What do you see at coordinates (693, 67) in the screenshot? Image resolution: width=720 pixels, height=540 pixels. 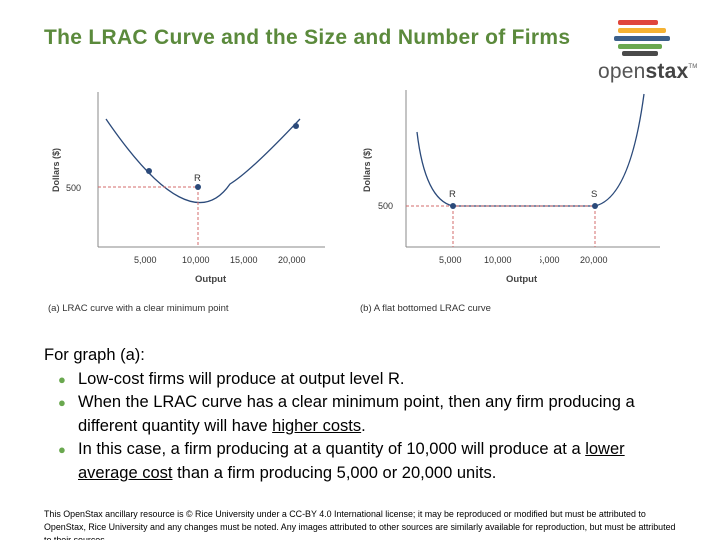 I see `logo-tm: TM` at bounding box center [693, 67].